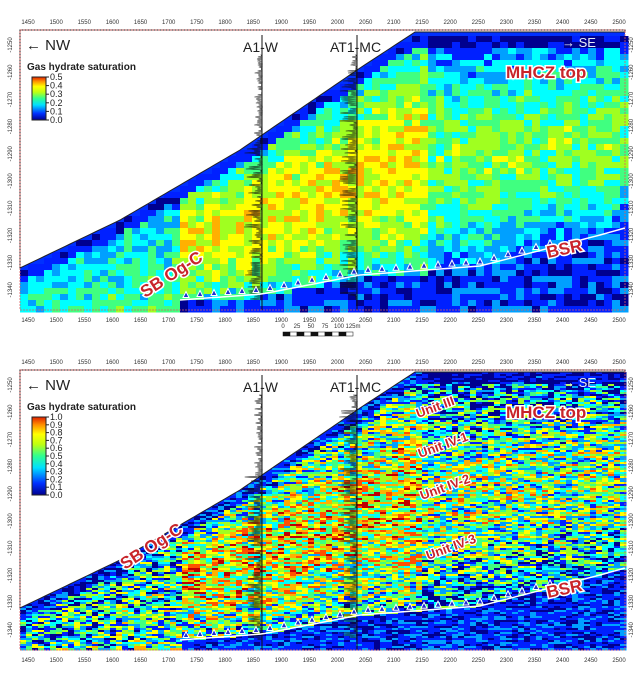 The height and width of the screenshot is (679, 640). What do you see at coordinates (11, 208) in the screenshot?
I see `y-tick-label-left: -1310` at bounding box center [11, 208].